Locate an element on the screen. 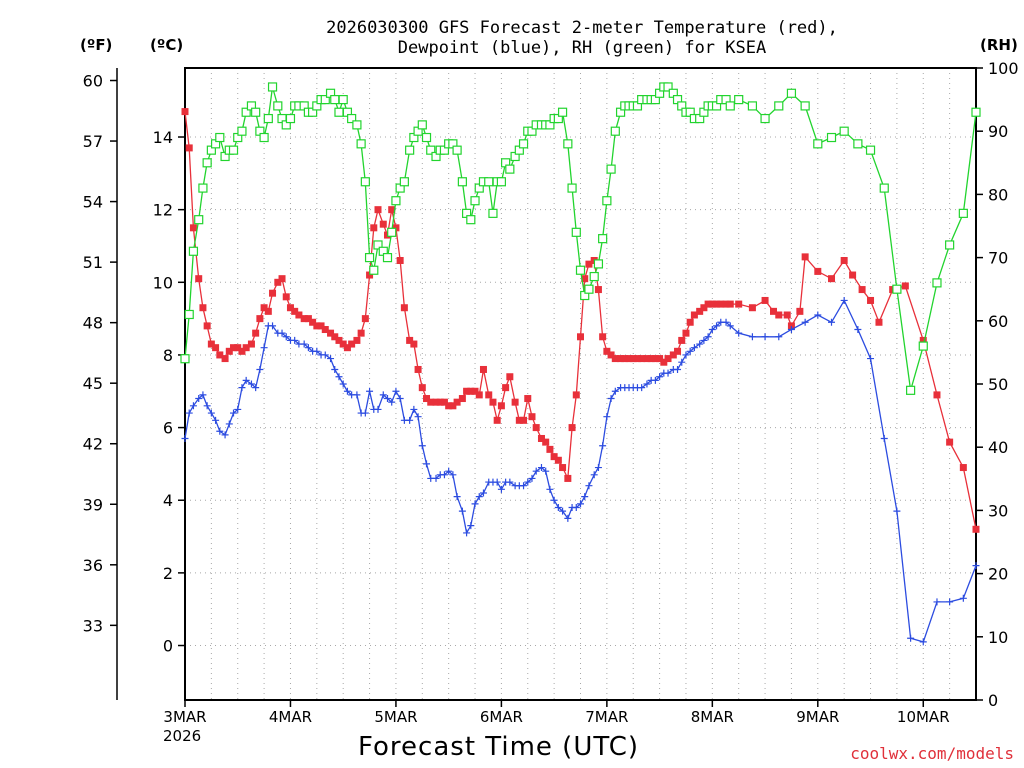 The image size is (1024, 768). unit-fahrenheit-label: (ºF) is located at coordinates (96, 45).